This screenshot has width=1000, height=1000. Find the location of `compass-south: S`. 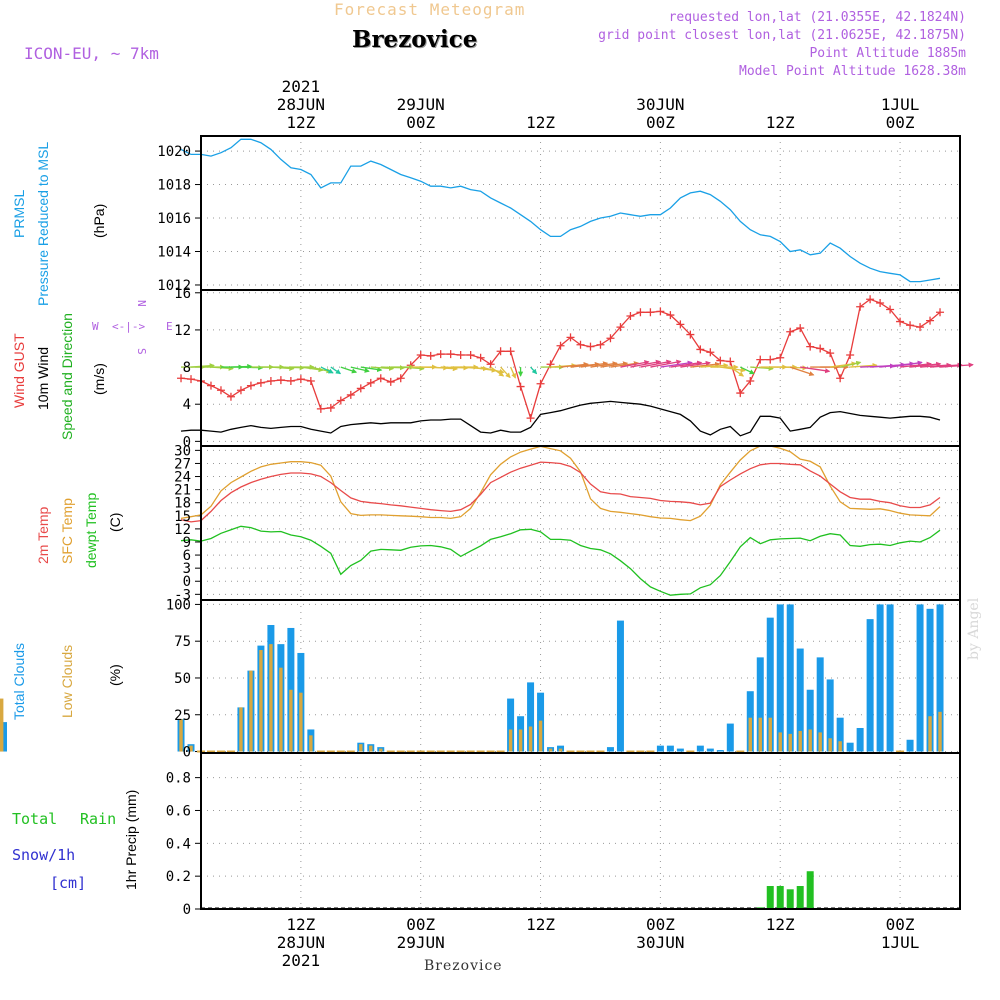

compass-south: S is located at coordinates (141, 351).